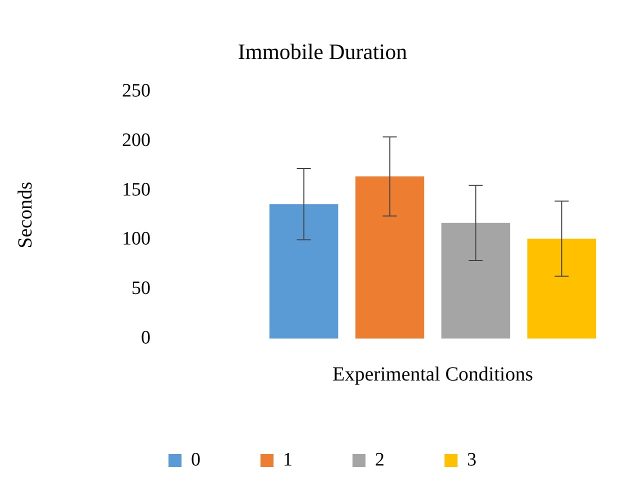 The height and width of the screenshot is (485, 635). What do you see at coordinates (145, 338) in the screenshot?
I see `y-tick-label: 0` at bounding box center [145, 338].